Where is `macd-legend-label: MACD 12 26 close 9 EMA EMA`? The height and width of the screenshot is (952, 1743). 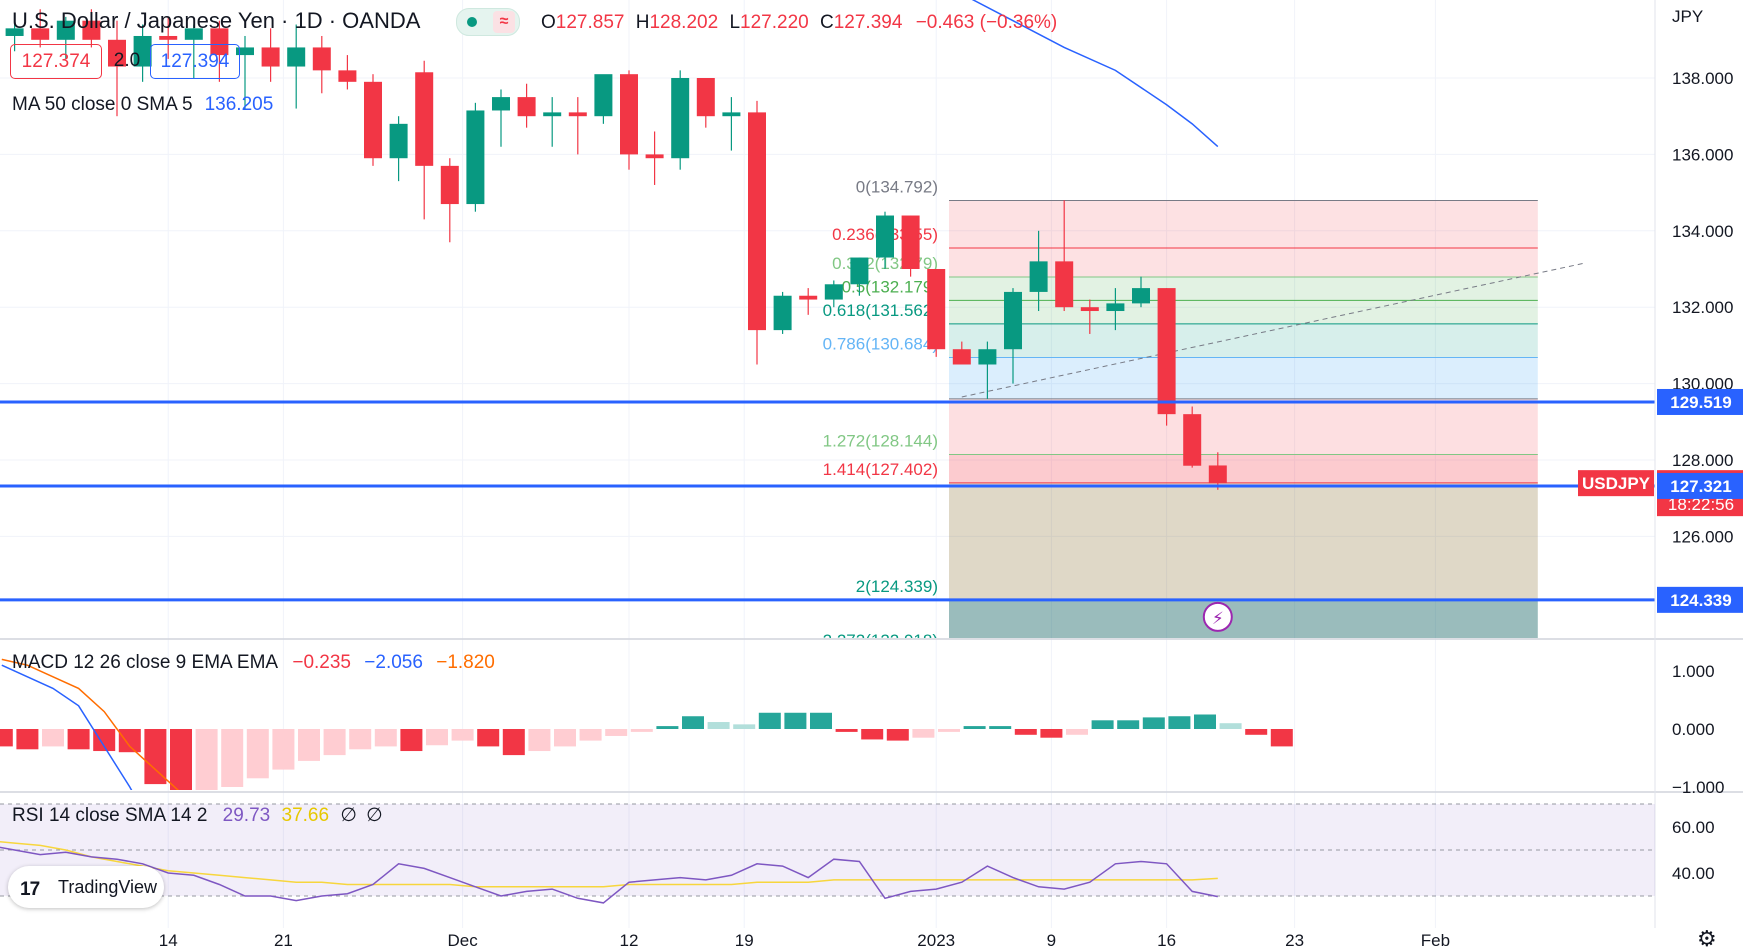 macd-legend-label: MACD 12 26 close 9 EMA EMA is located at coordinates (145, 662).